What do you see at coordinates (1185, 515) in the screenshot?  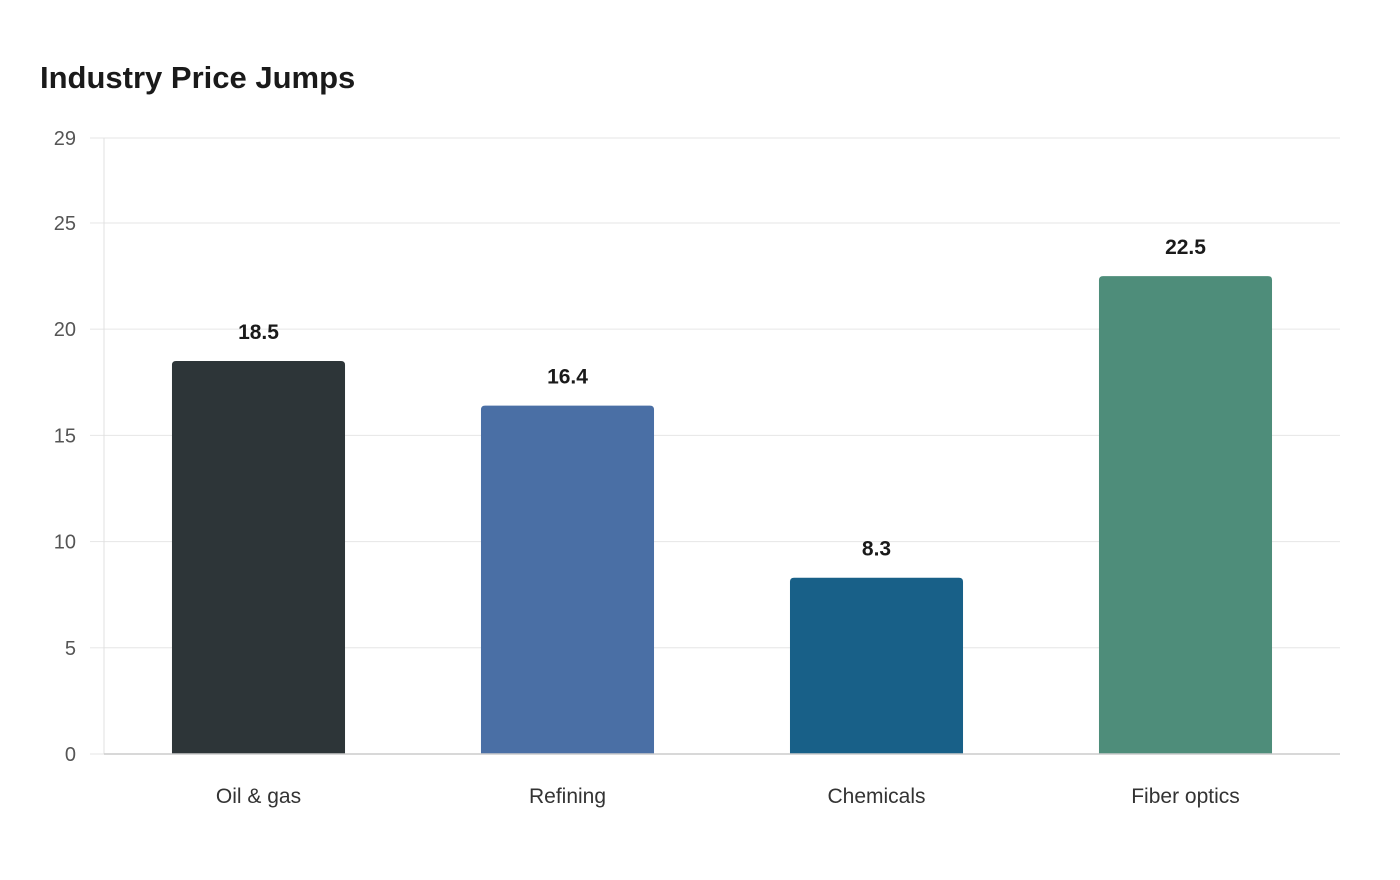 I see `bar-fiber-optics` at bounding box center [1185, 515].